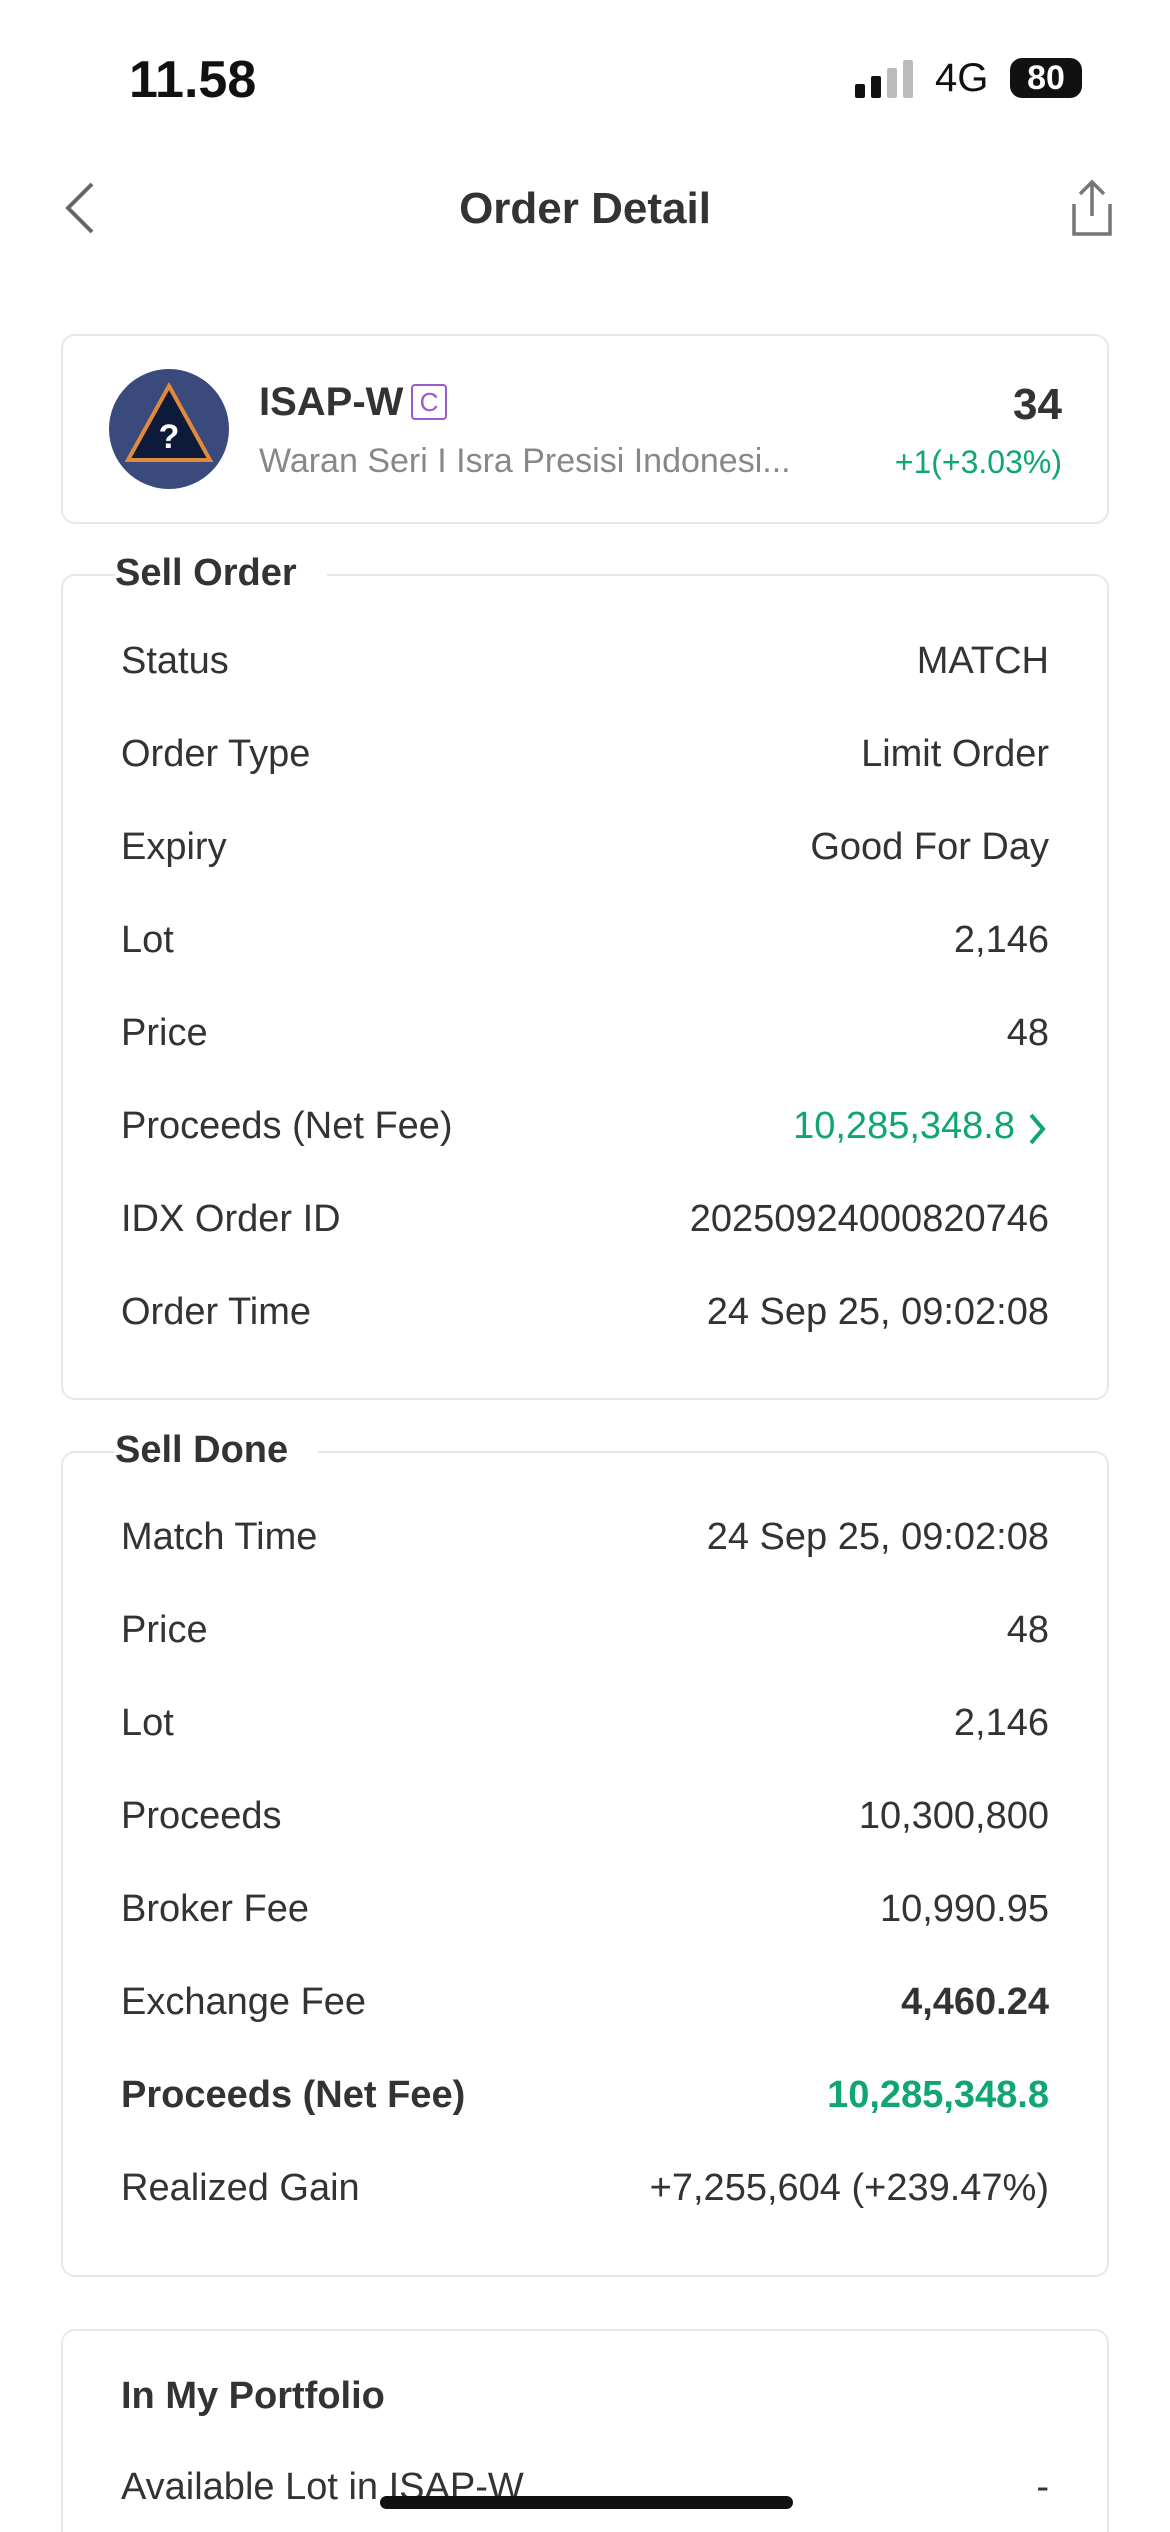  I want to click on row-label: IDX Order ID, so click(231, 1219).